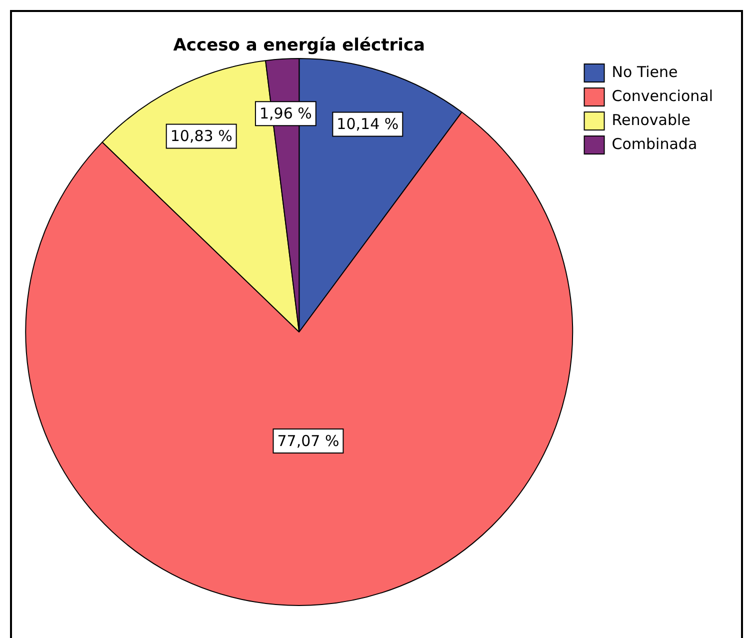  Describe the element at coordinates (201, 136) in the screenshot. I see `data-label: 10,83 %` at that location.